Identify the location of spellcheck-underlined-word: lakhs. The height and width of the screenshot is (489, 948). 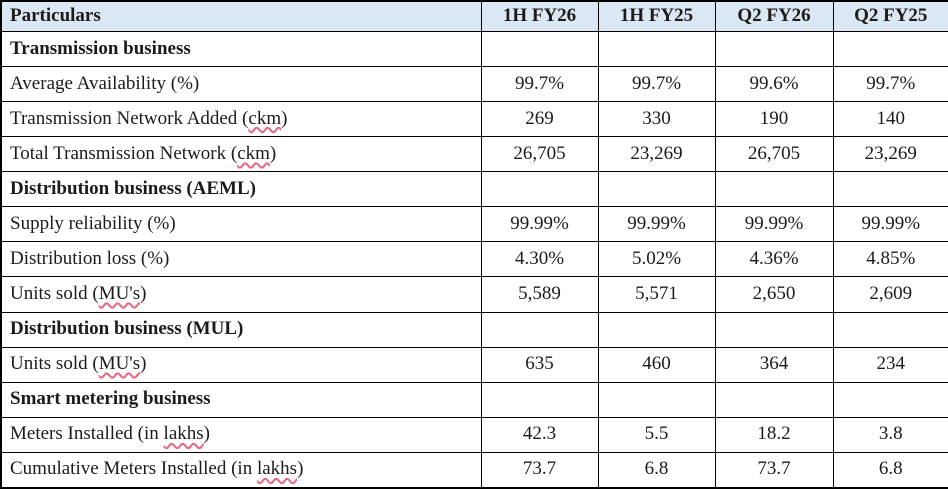
(277, 469).